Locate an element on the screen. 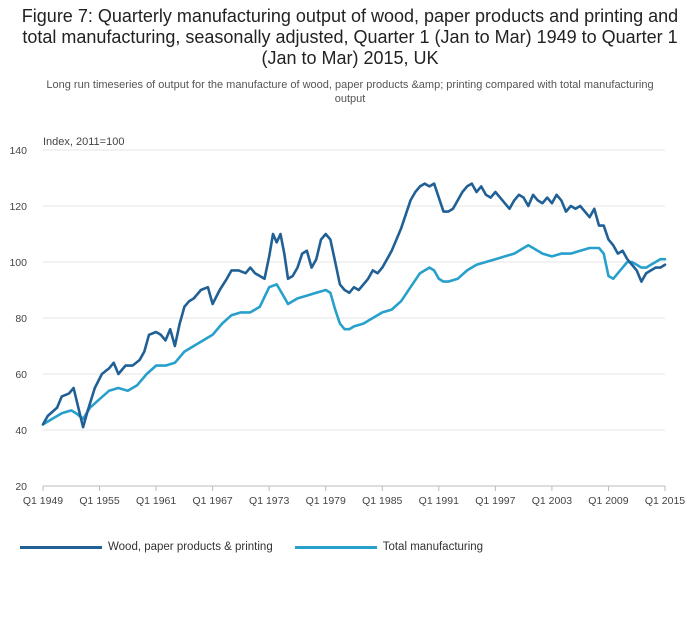 The image size is (700, 635). legend-item-wood: Wood, paper products & printing is located at coordinates (146, 547).